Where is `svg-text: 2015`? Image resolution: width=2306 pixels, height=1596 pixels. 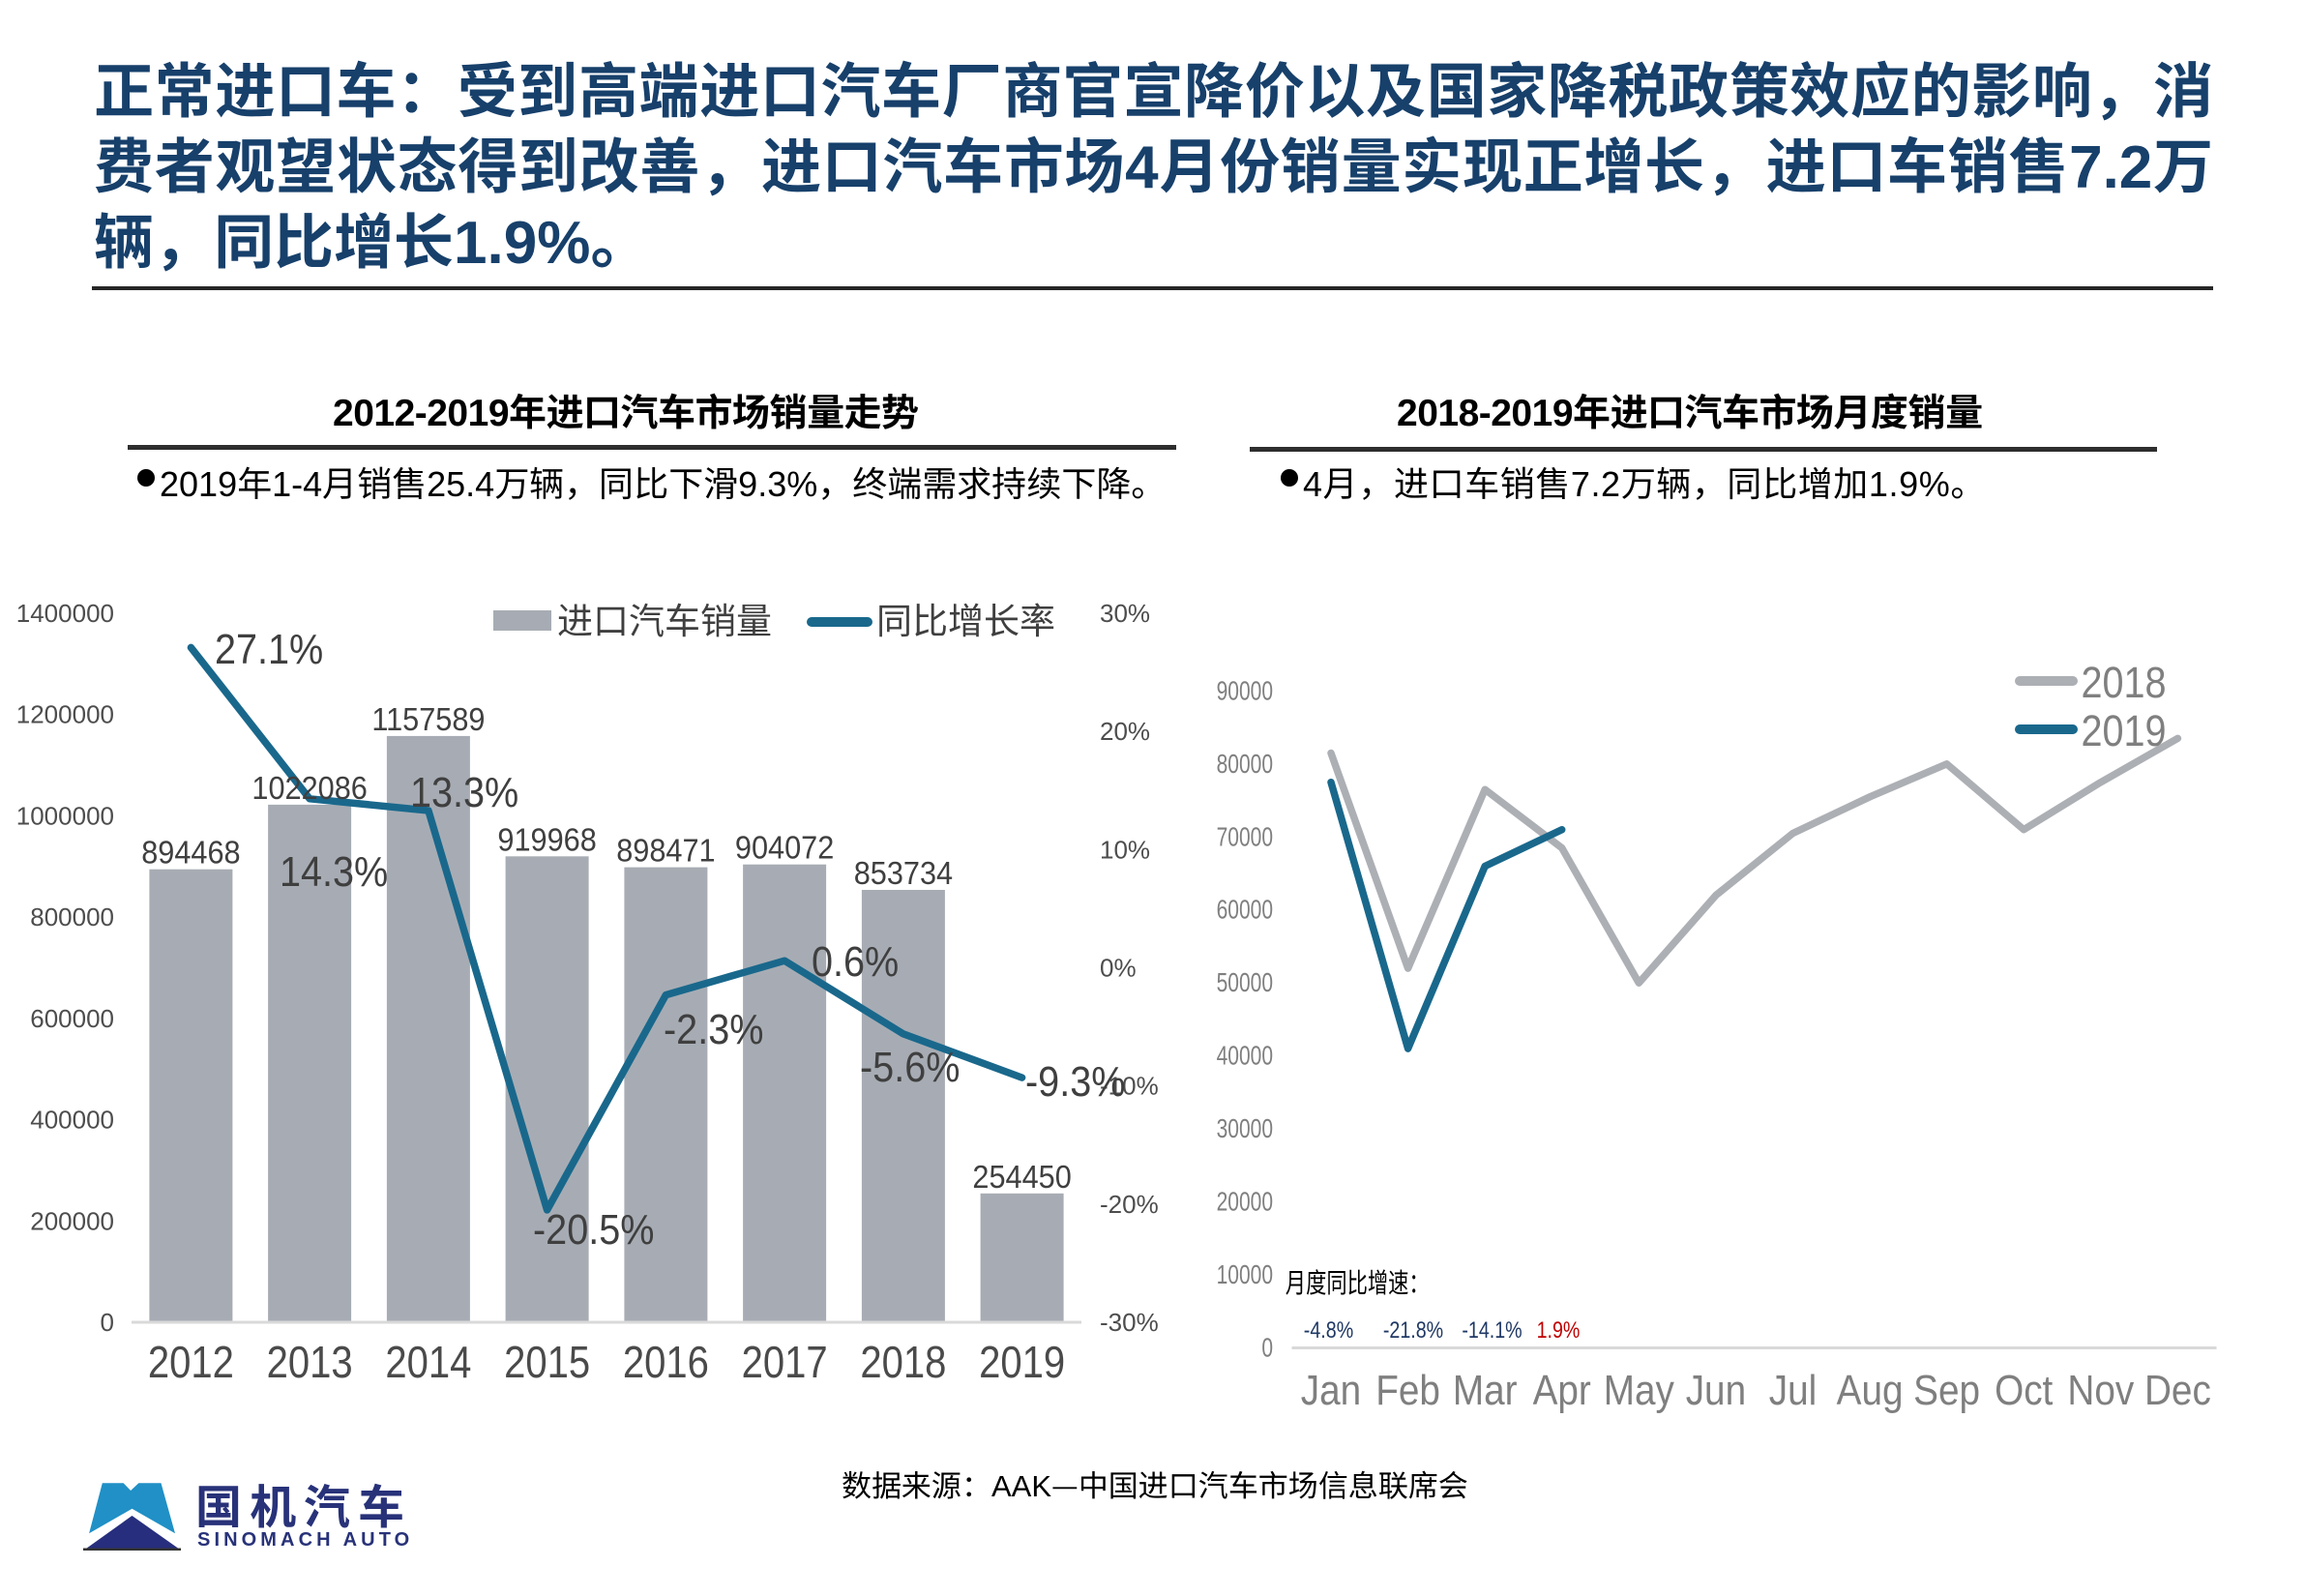
svg-text: 2015 is located at coordinates (547, 1362).